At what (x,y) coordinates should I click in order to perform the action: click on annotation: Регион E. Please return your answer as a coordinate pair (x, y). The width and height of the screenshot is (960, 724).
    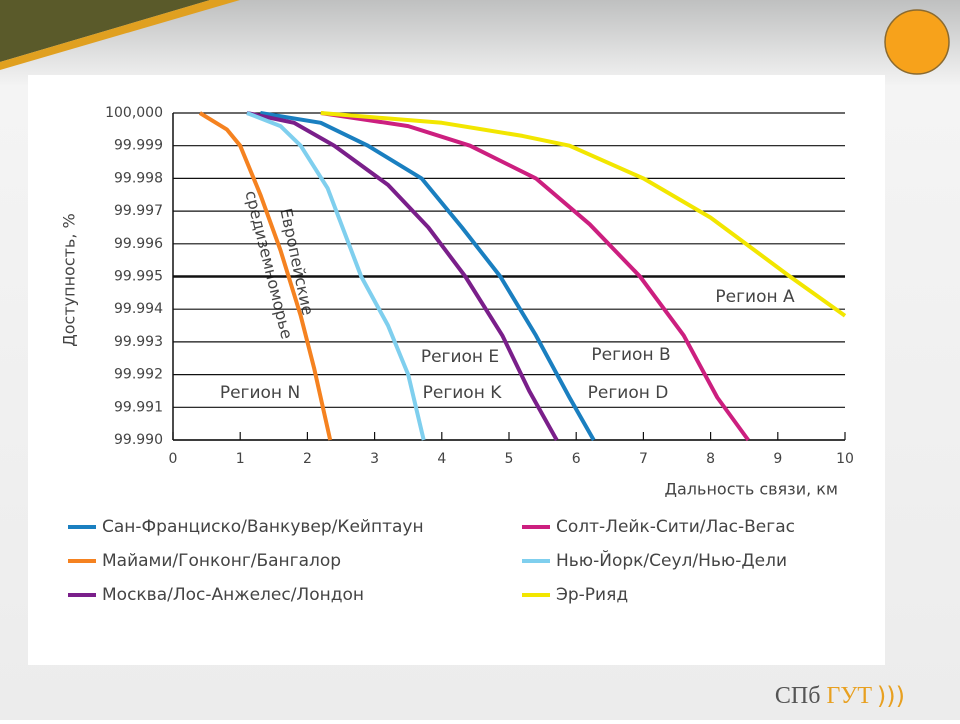
    Looking at the image, I should click on (460, 357).